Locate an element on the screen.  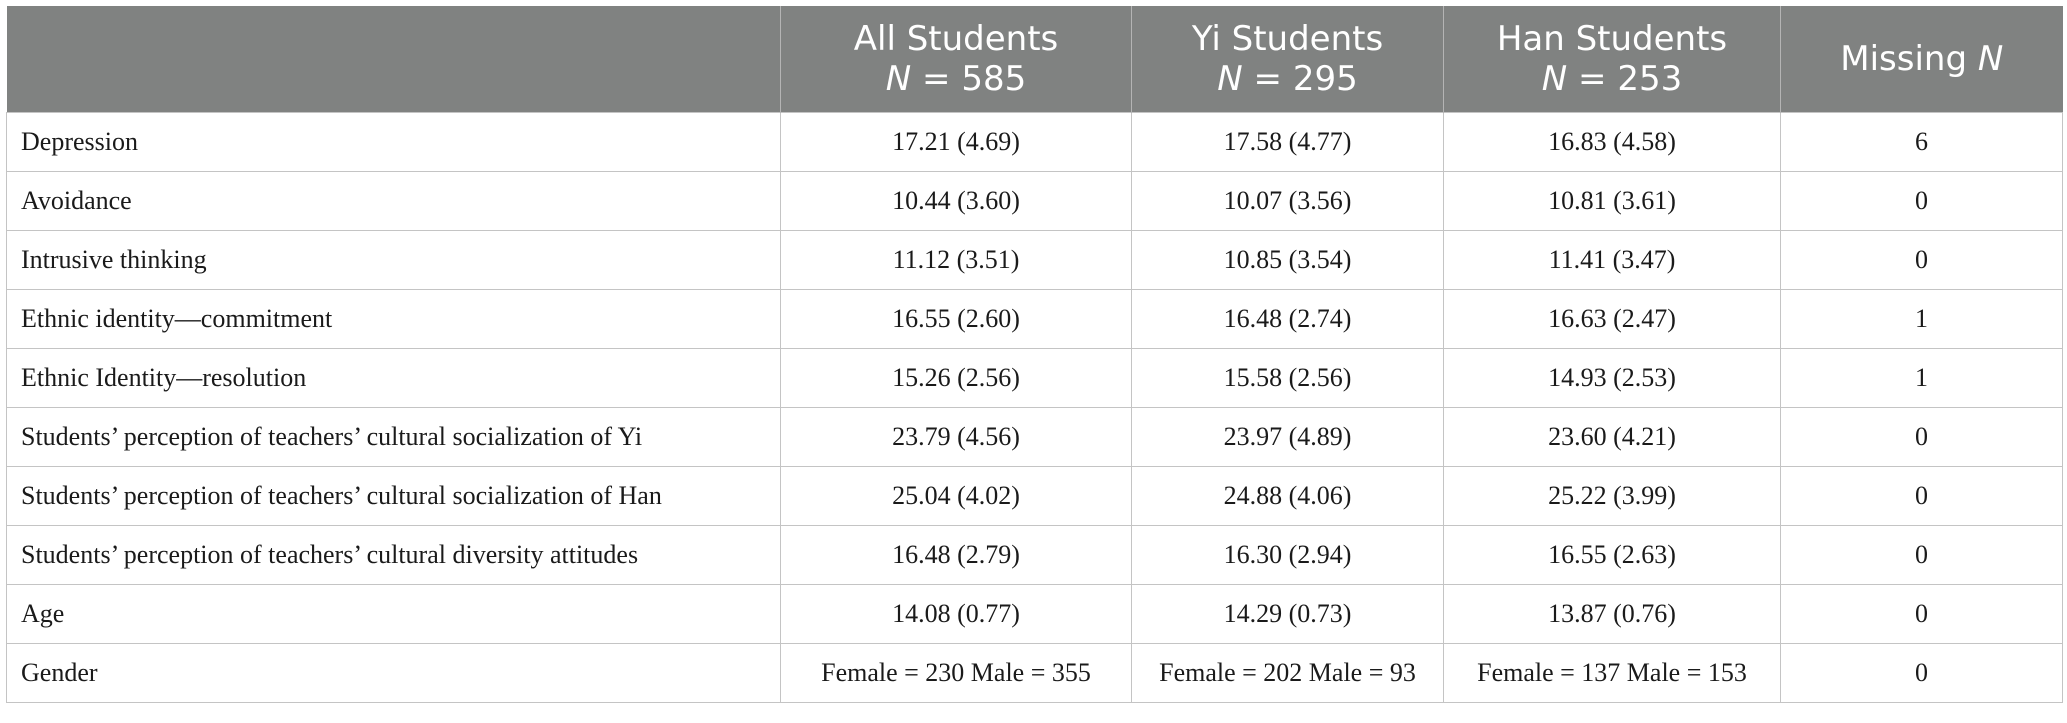
cell-yi: 24.88 (4.06) is located at coordinates (1287, 496).